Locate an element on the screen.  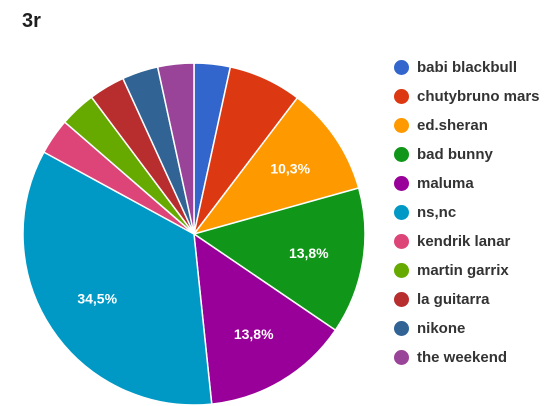
legend-item: martin garrix is located at coordinates (474, 270).